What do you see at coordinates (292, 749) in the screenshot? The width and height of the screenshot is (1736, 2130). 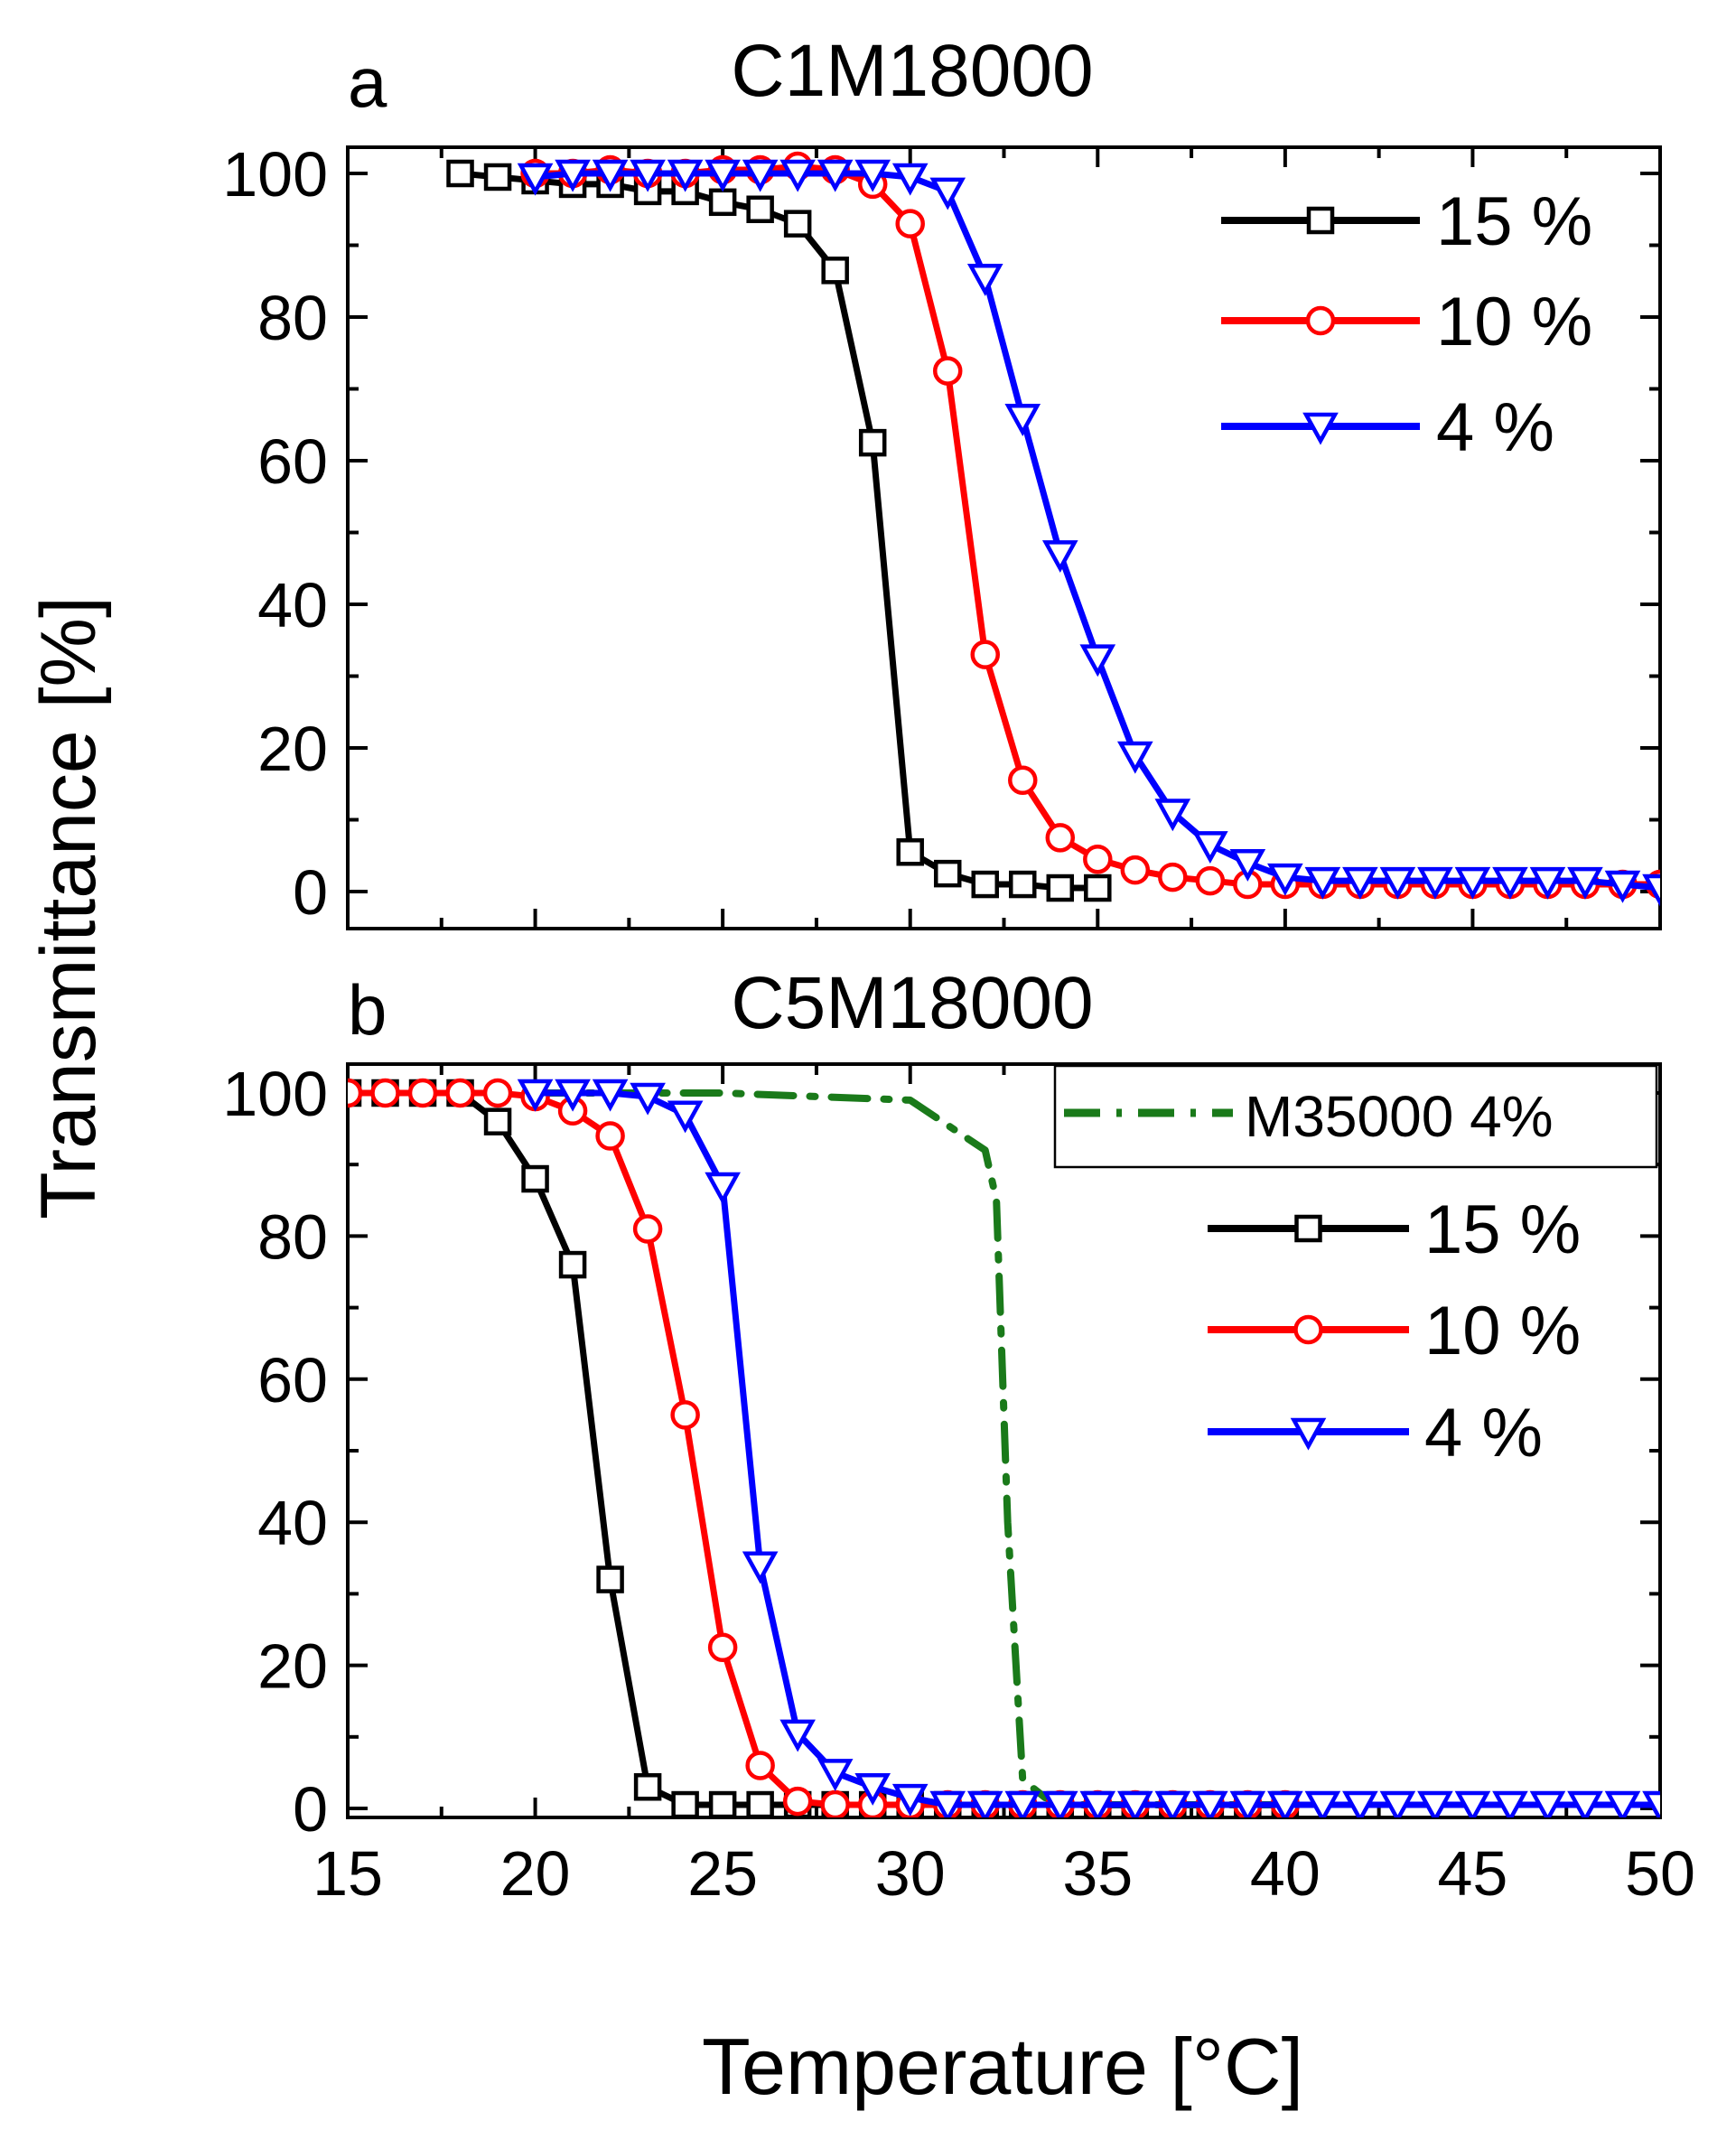 I see `y-tick-label-a-20: 20` at bounding box center [292, 749].